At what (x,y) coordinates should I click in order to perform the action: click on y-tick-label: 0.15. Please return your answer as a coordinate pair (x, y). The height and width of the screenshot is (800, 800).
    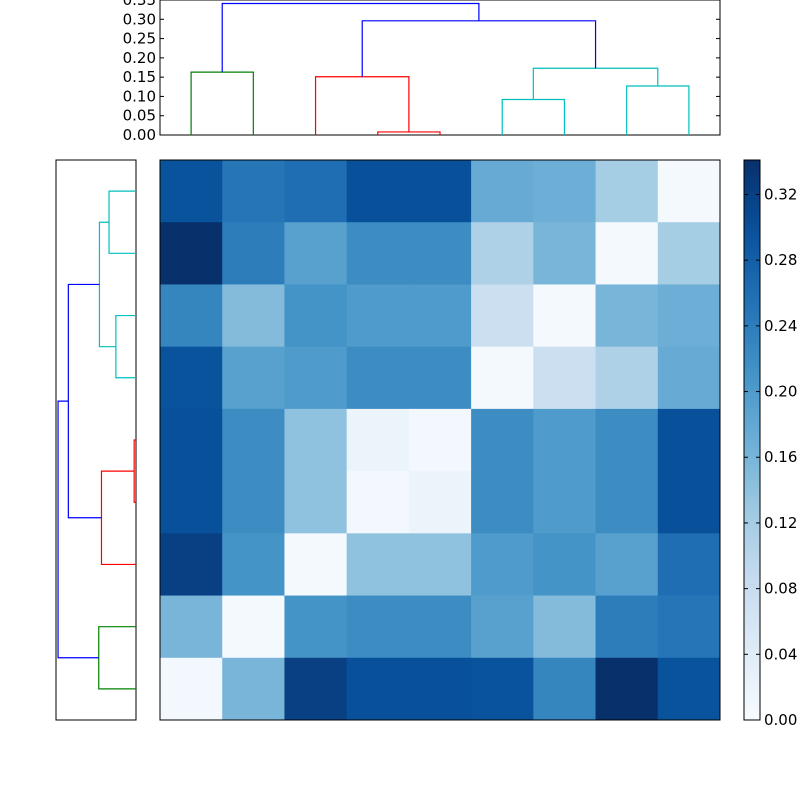
    Looking at the image, I should click on (139, 77).